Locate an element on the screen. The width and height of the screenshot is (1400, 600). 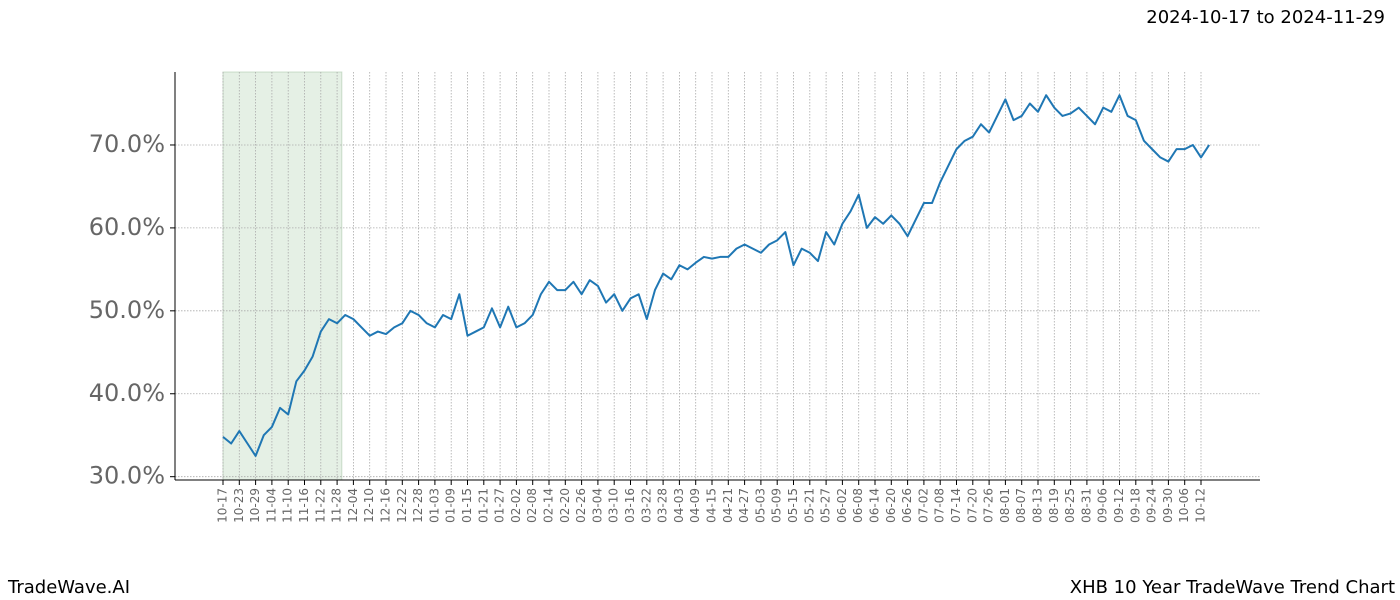
x-tick-label: 11-04 is located at coordinates (271, 505).